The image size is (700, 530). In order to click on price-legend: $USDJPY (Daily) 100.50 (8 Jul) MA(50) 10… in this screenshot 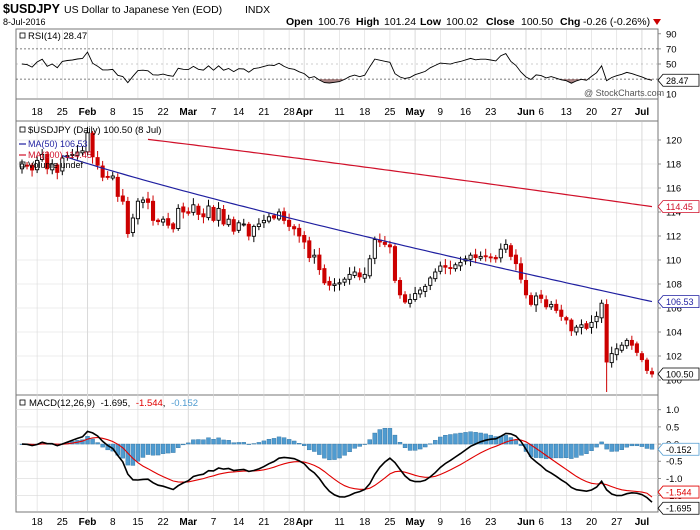, I will do `click(90, 147)`.